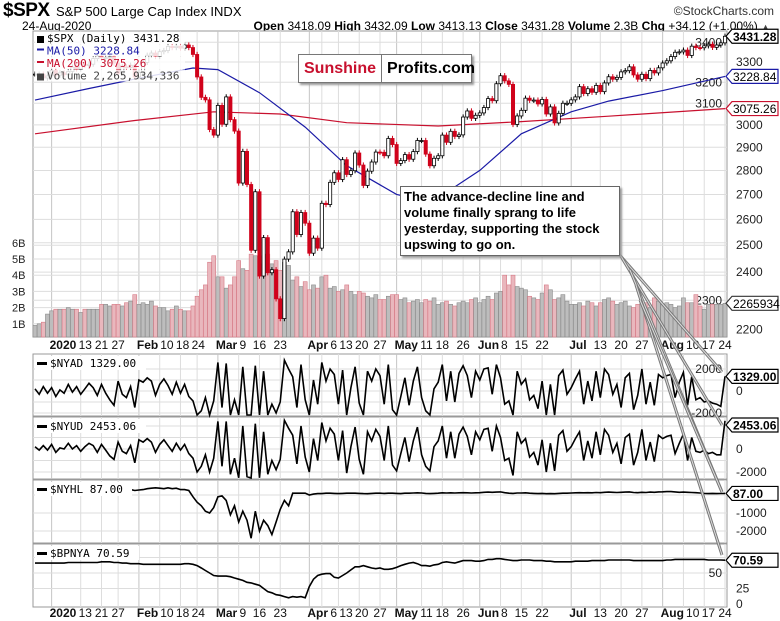  What do you see at coordinates (118, 345) in the screenshot?
I see `x-axis-label: 27` at bounding box center [118, 345].